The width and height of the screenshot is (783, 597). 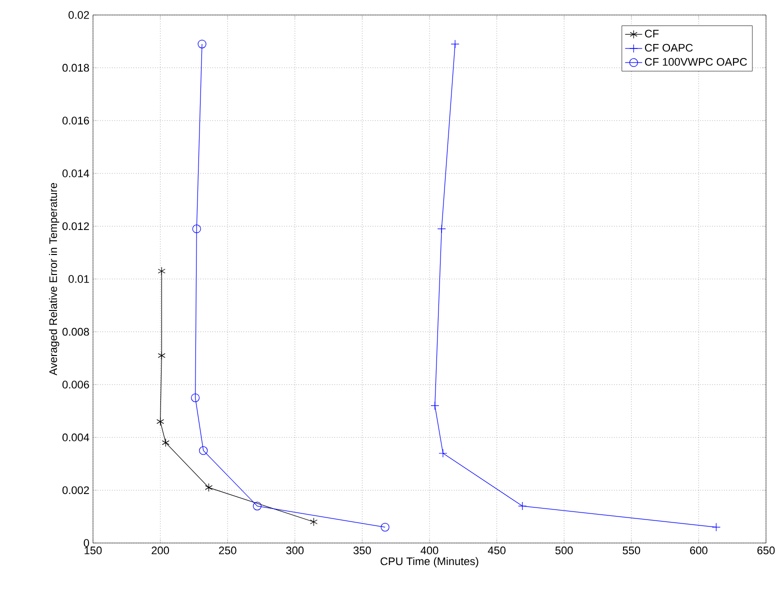 I want to click on y-tick-label: 0.02, so click(x=78, y=15).